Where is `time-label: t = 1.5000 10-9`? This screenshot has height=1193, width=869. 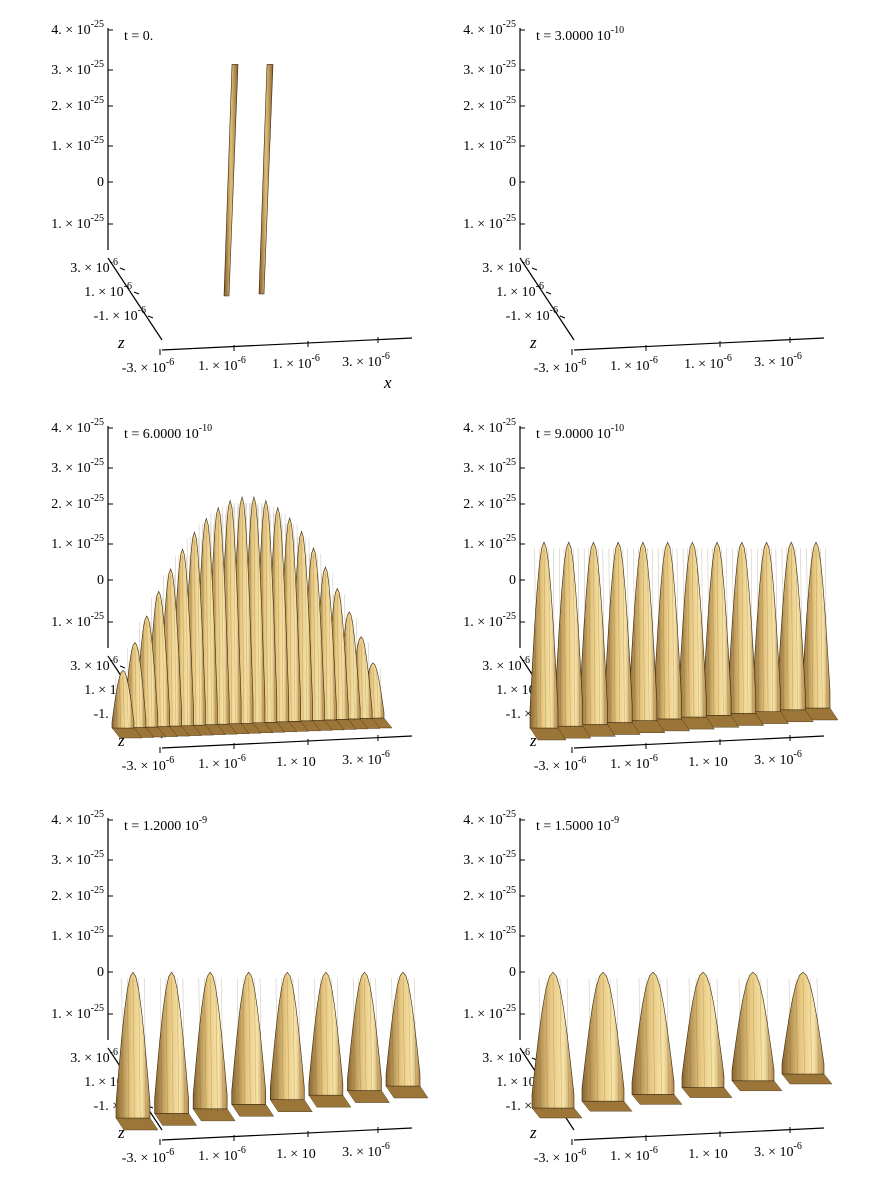
time-label: t = 1.5000 10-9 is located at coordinates (577, 824).